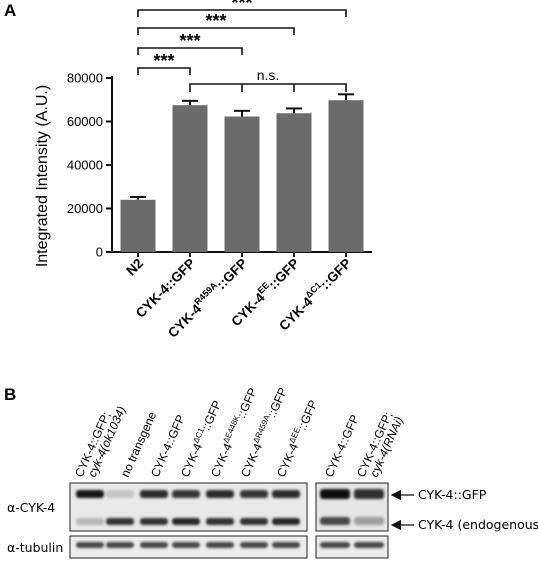 The width and height of the screenshot is (538, 561). What do you see at coordinates (31, 507) in the screenshot?
I see `row-label-cyk4: α-CYK-4` at bounding box center [31, 507].